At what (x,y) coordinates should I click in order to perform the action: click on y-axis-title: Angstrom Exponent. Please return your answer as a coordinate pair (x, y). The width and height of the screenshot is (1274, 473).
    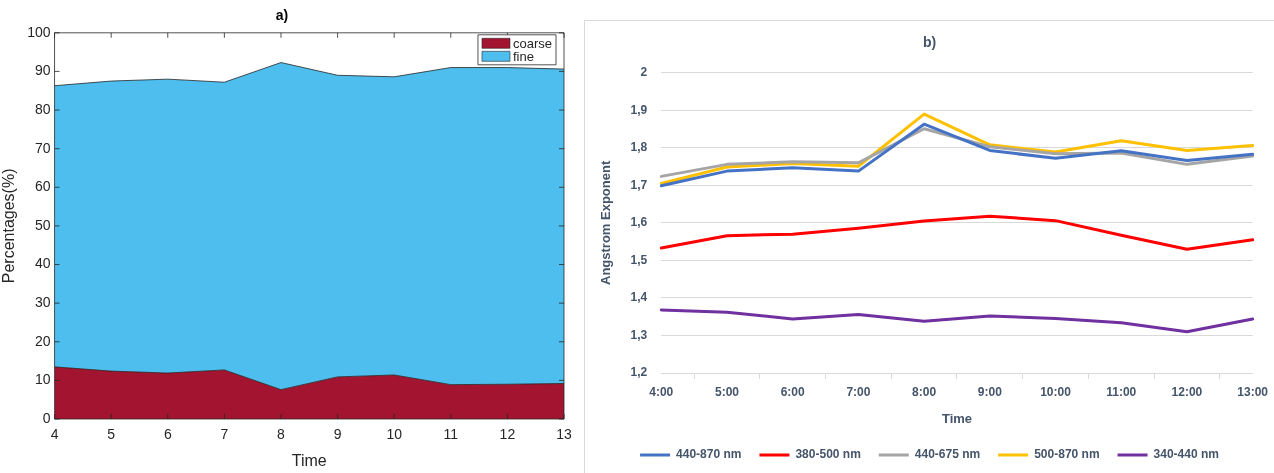
    Looking at the image, I should click on (606, 223).